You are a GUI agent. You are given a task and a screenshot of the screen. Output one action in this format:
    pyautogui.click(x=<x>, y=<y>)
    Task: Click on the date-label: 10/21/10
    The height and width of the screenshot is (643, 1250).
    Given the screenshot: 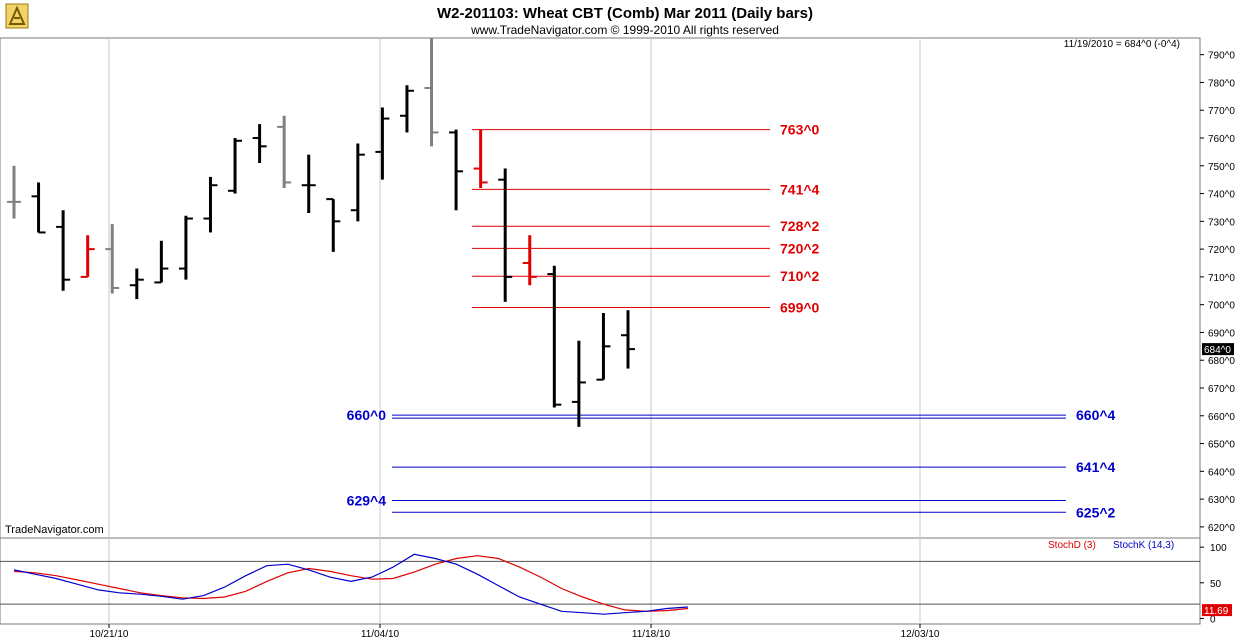 What is the action you would take?
    pyautogui.click(x=109, y=634)
    